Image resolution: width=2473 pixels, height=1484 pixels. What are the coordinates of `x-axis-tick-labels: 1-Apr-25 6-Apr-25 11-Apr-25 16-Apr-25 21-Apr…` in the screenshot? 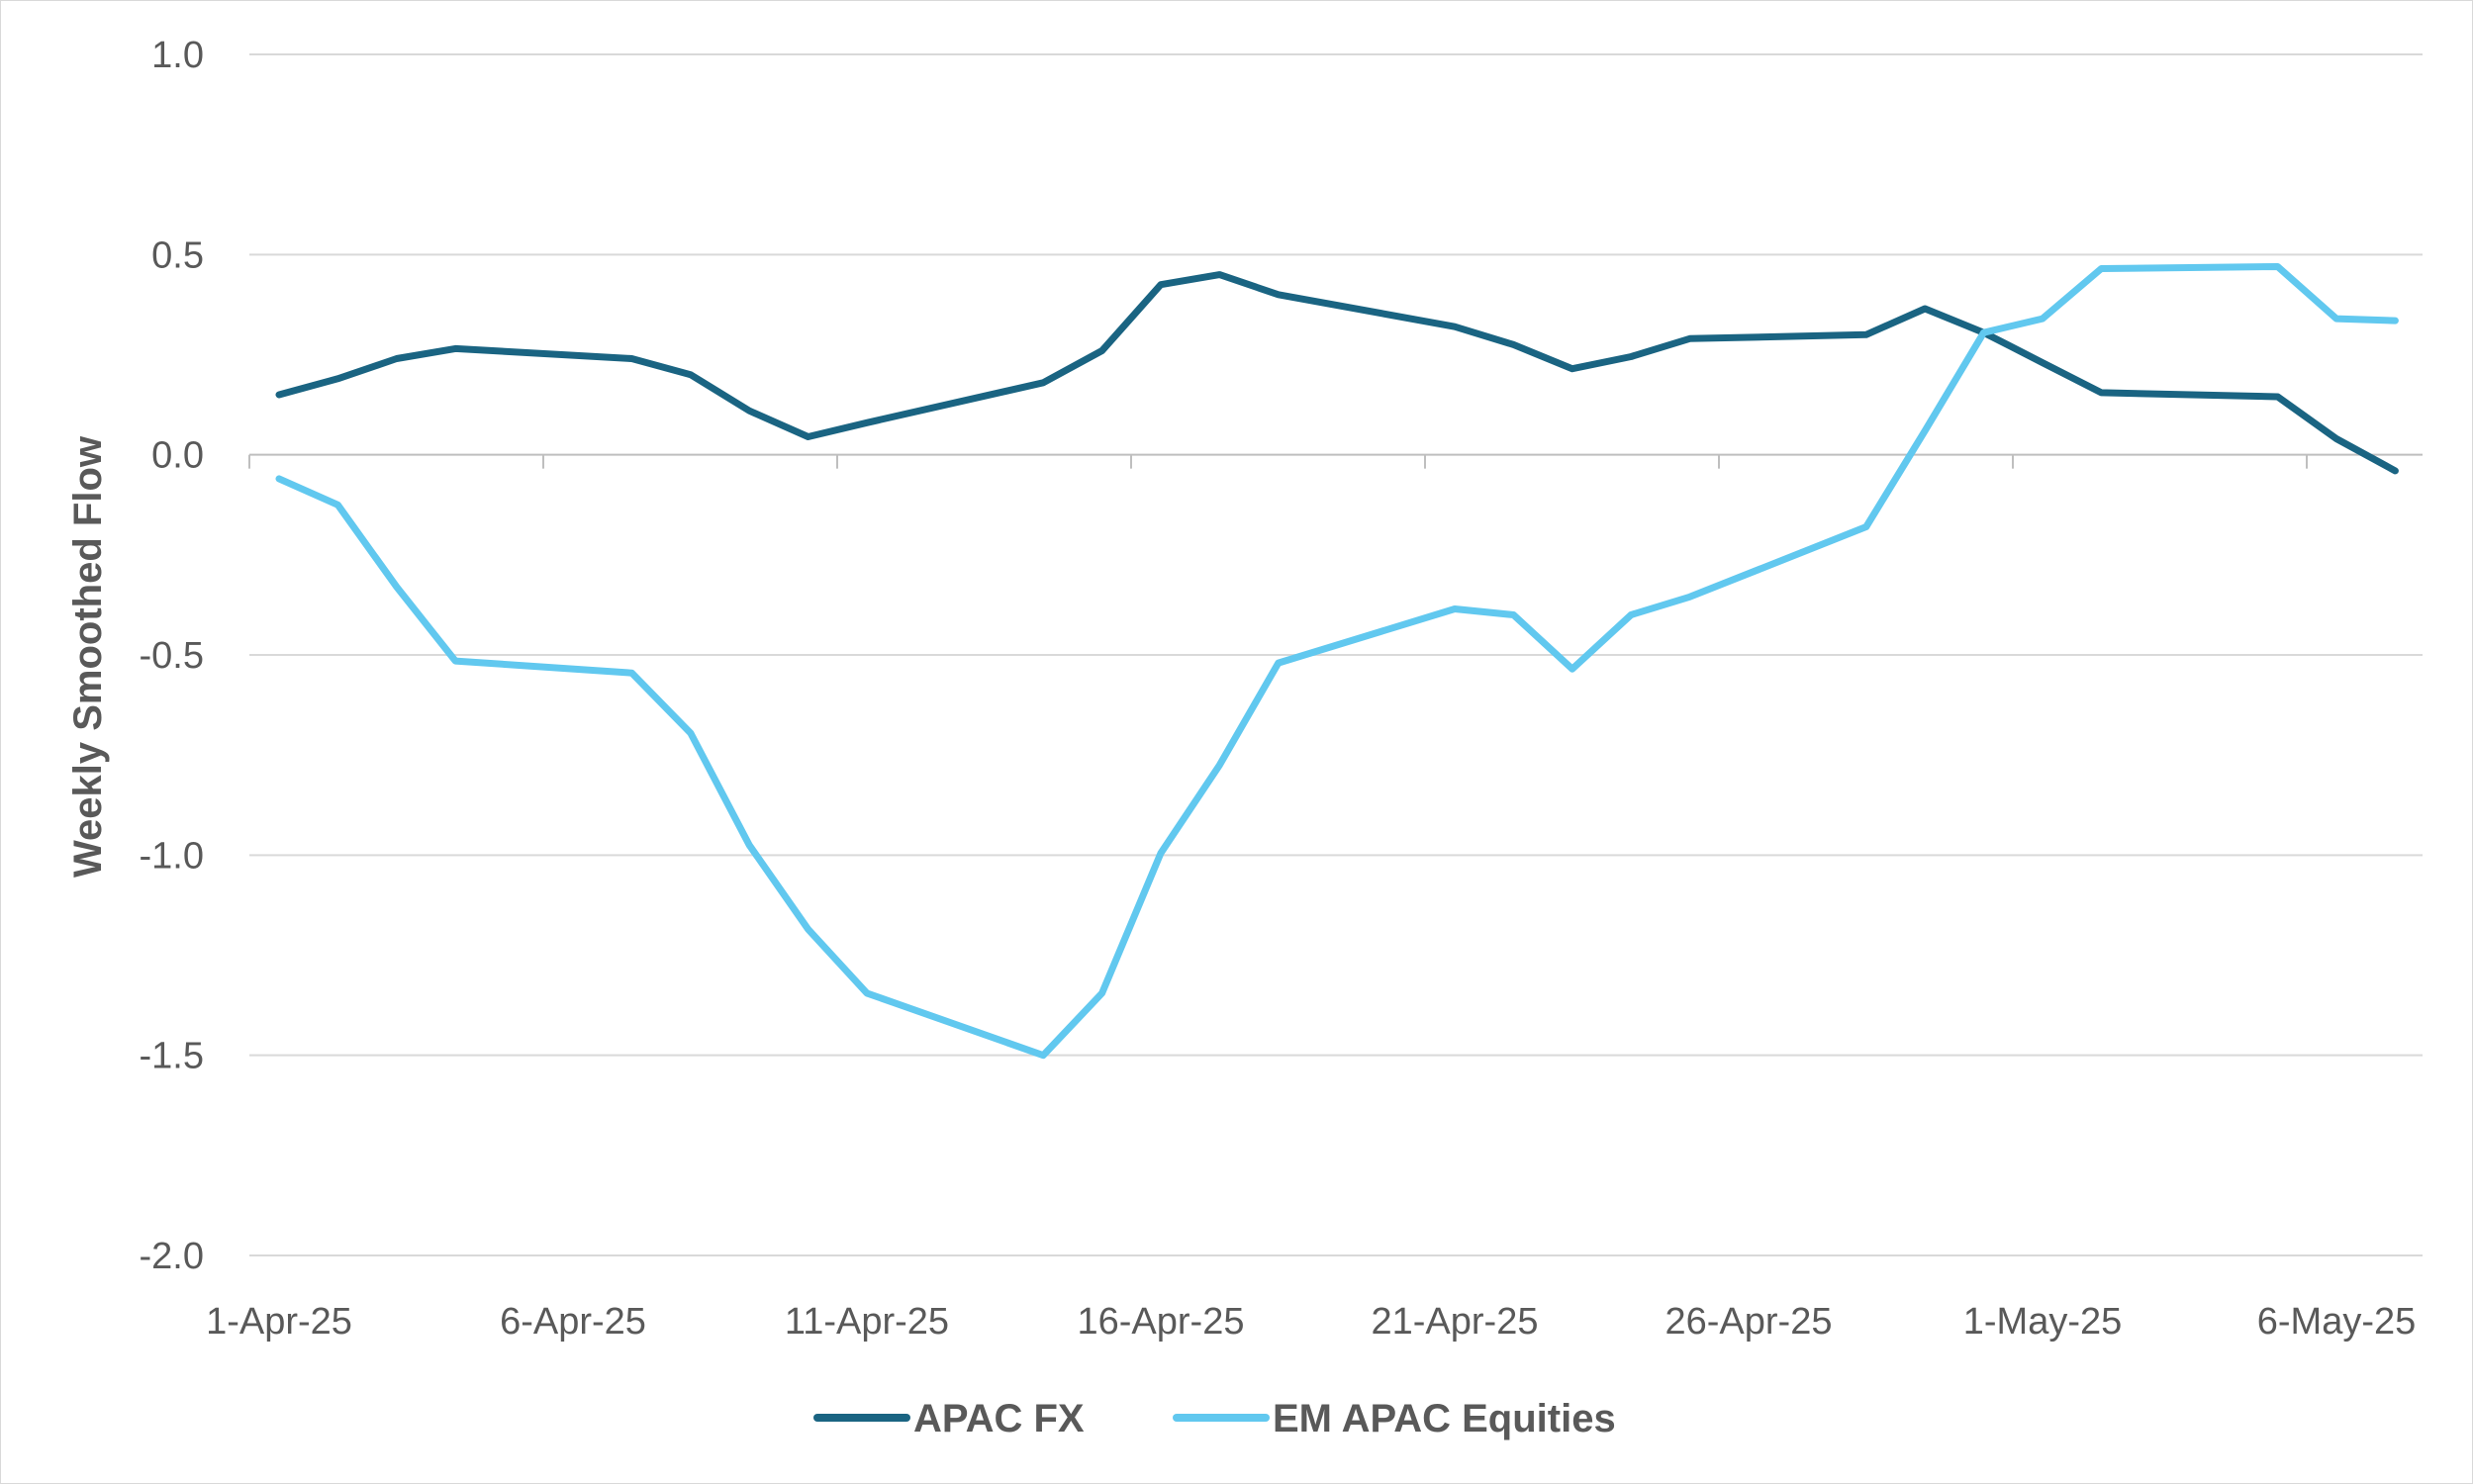 It's located at (1311, 1322).